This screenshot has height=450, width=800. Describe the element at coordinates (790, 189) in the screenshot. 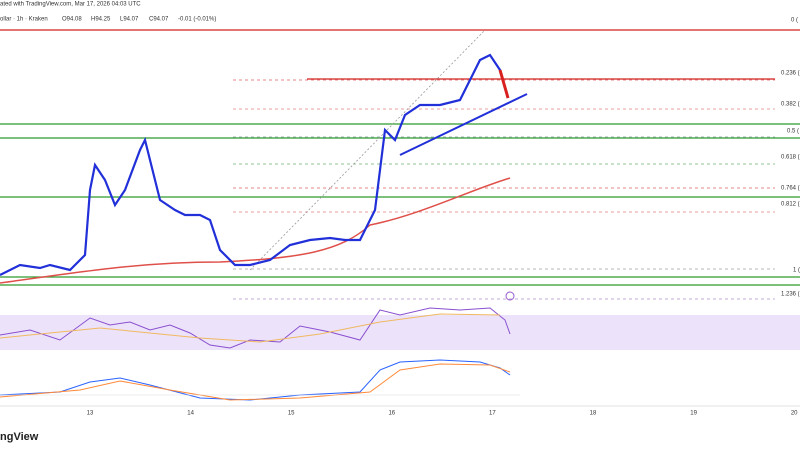

I see `fib-label: 0.764 (` at that location.